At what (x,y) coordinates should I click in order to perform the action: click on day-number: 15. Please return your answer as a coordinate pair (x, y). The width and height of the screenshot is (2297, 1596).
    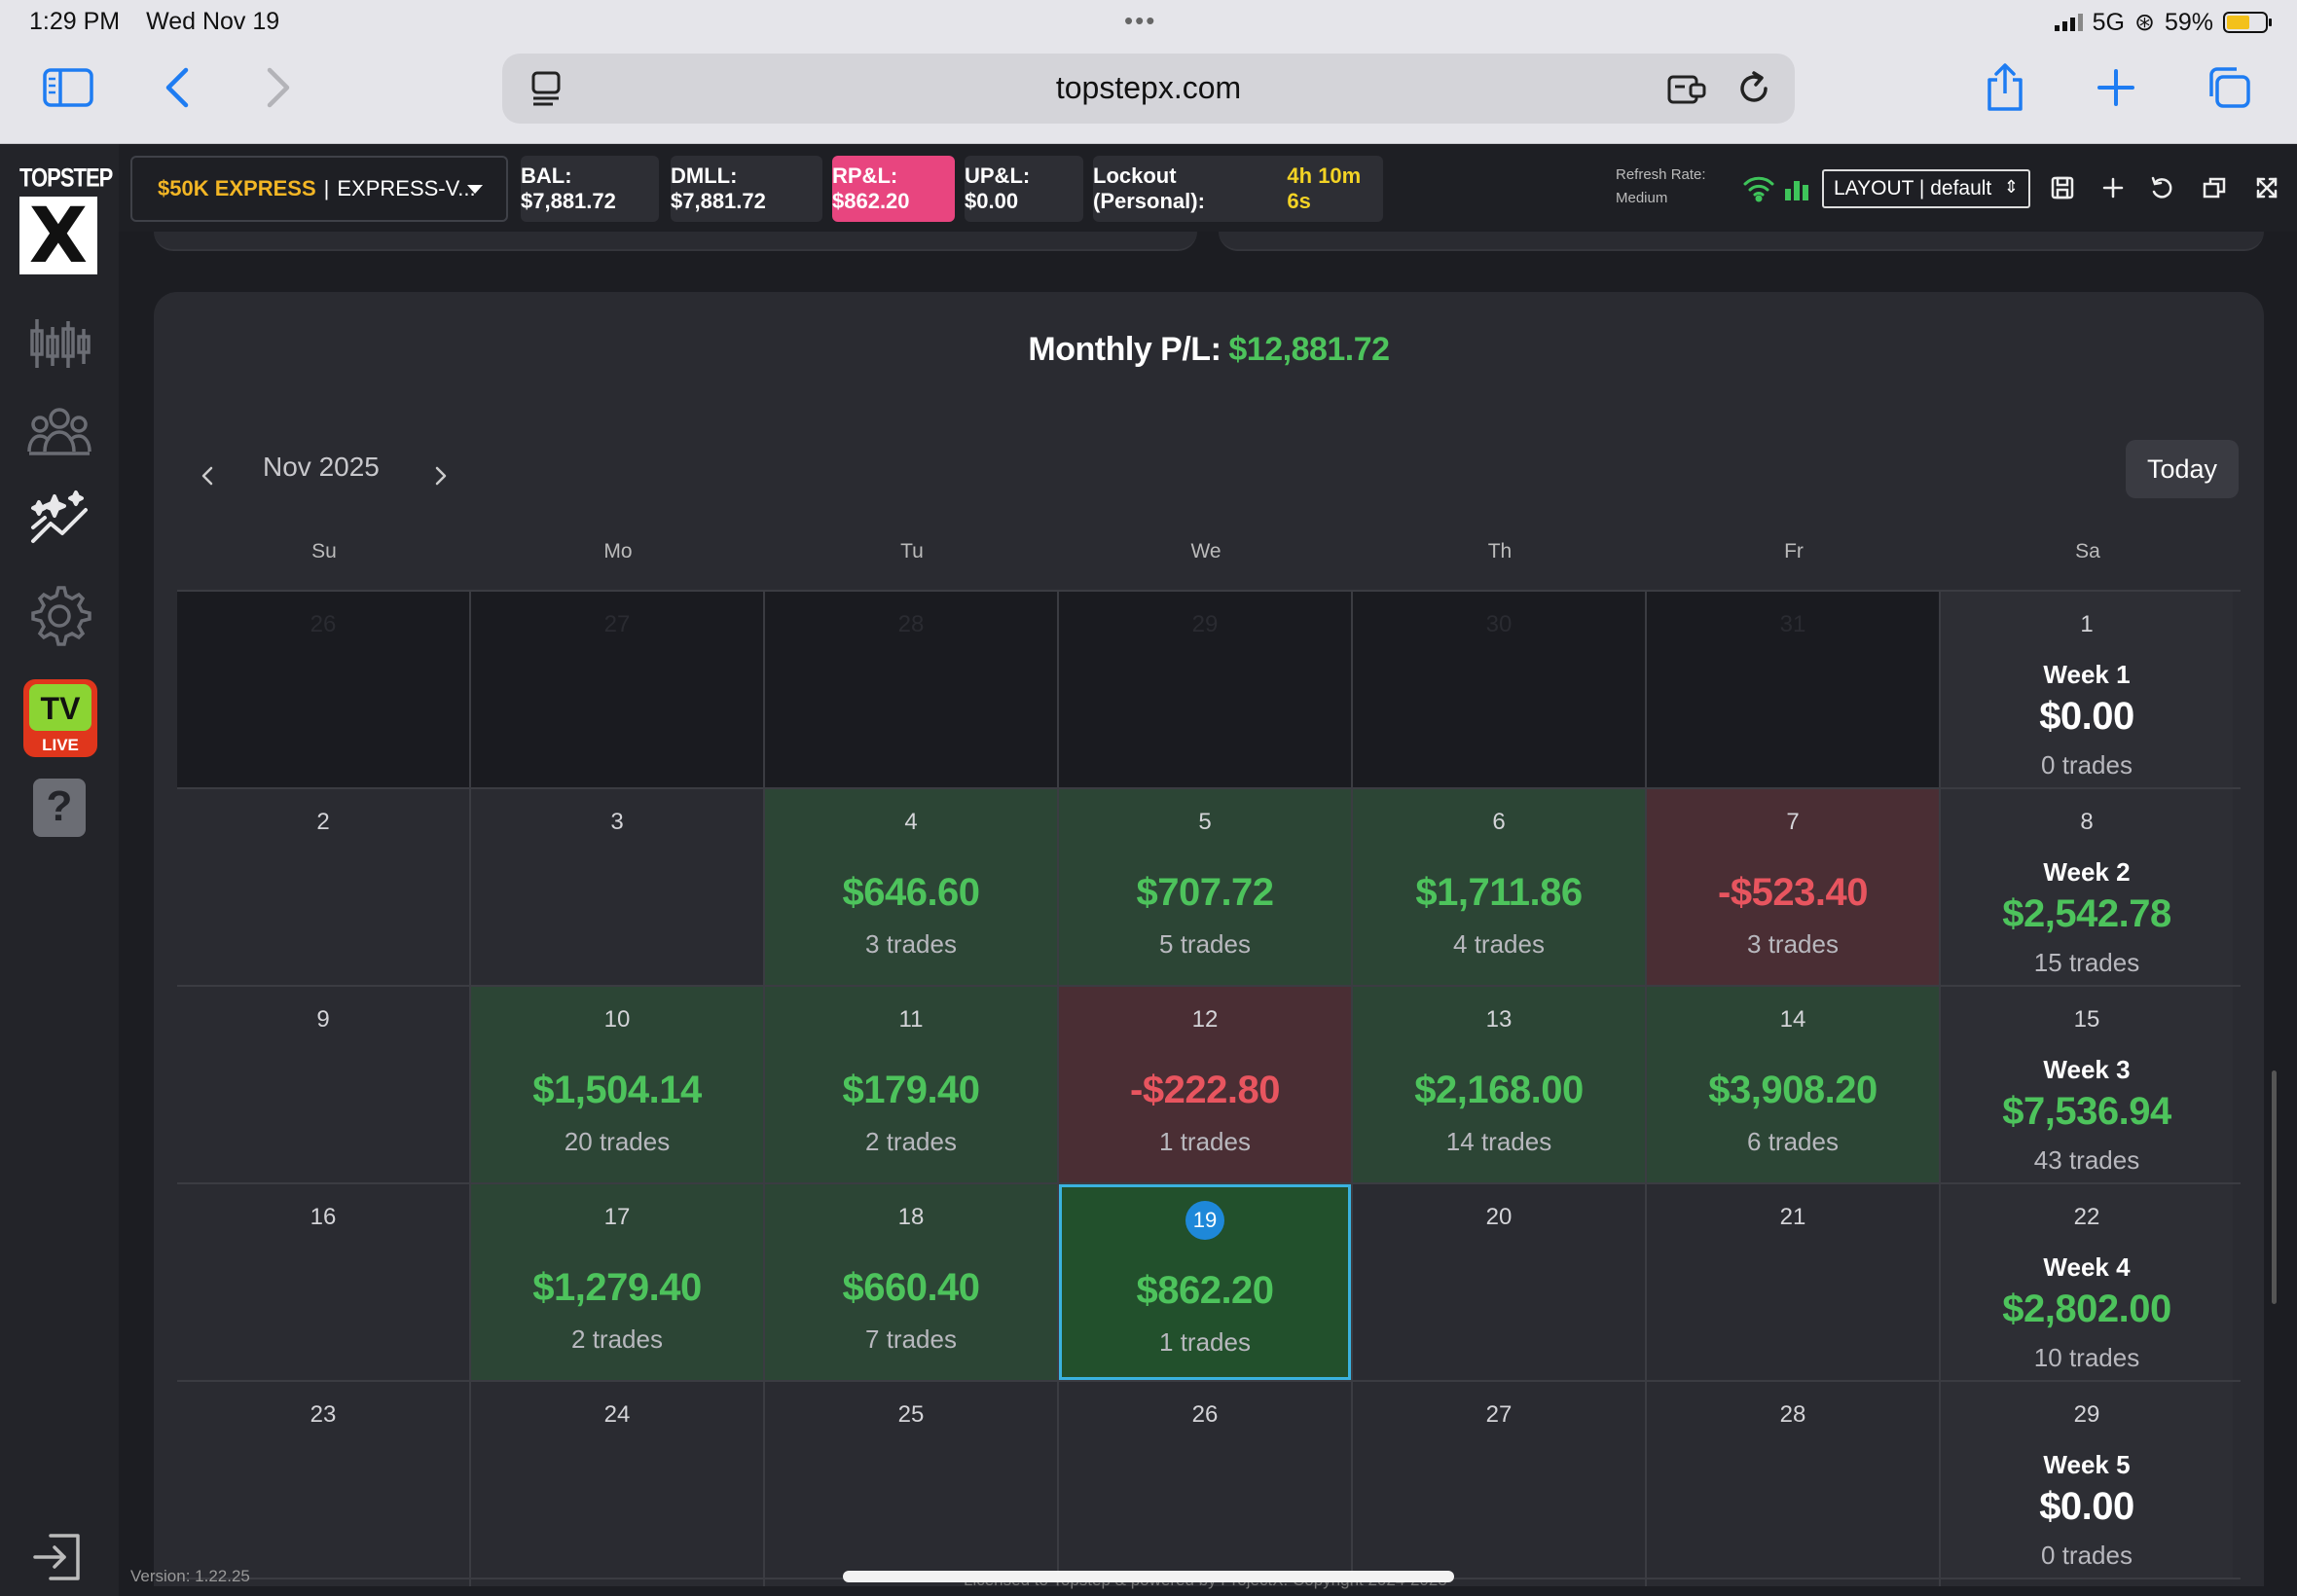
    Looking at the image, I should click on (2086, 1019).